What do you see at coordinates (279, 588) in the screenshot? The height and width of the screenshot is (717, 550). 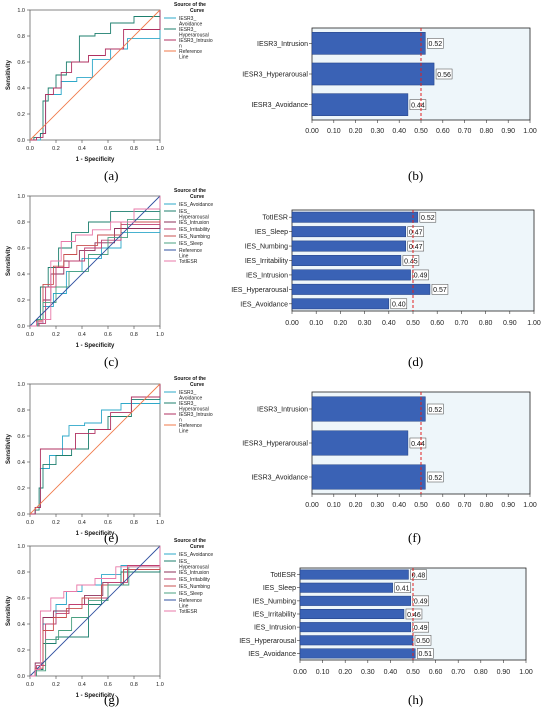 I see `category-label: IES_Sleep` at bounding box center [279, 588].